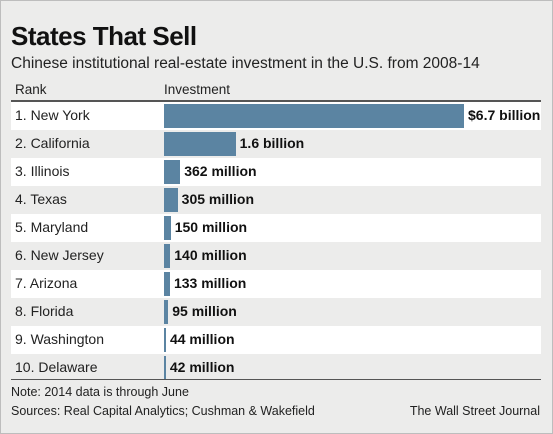  I want to click on footnote: Note: 2014 data is through June, so click(100, 392).